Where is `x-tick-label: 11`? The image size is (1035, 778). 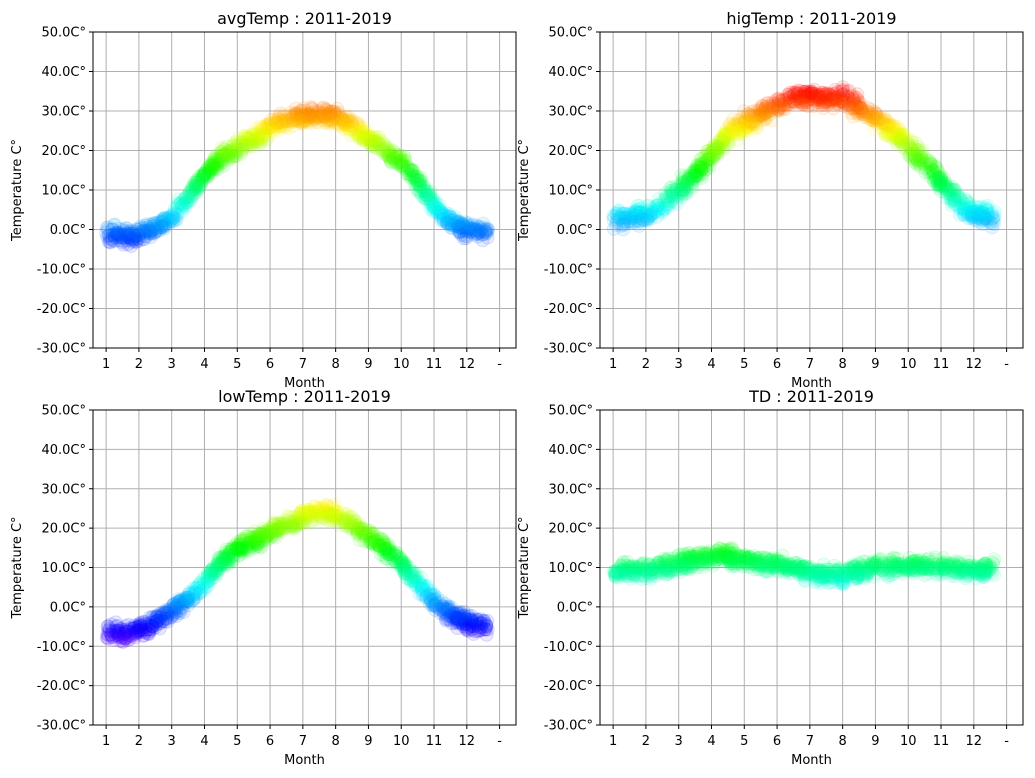
x-tick-label: 11 is located at coordinates (434, 364).